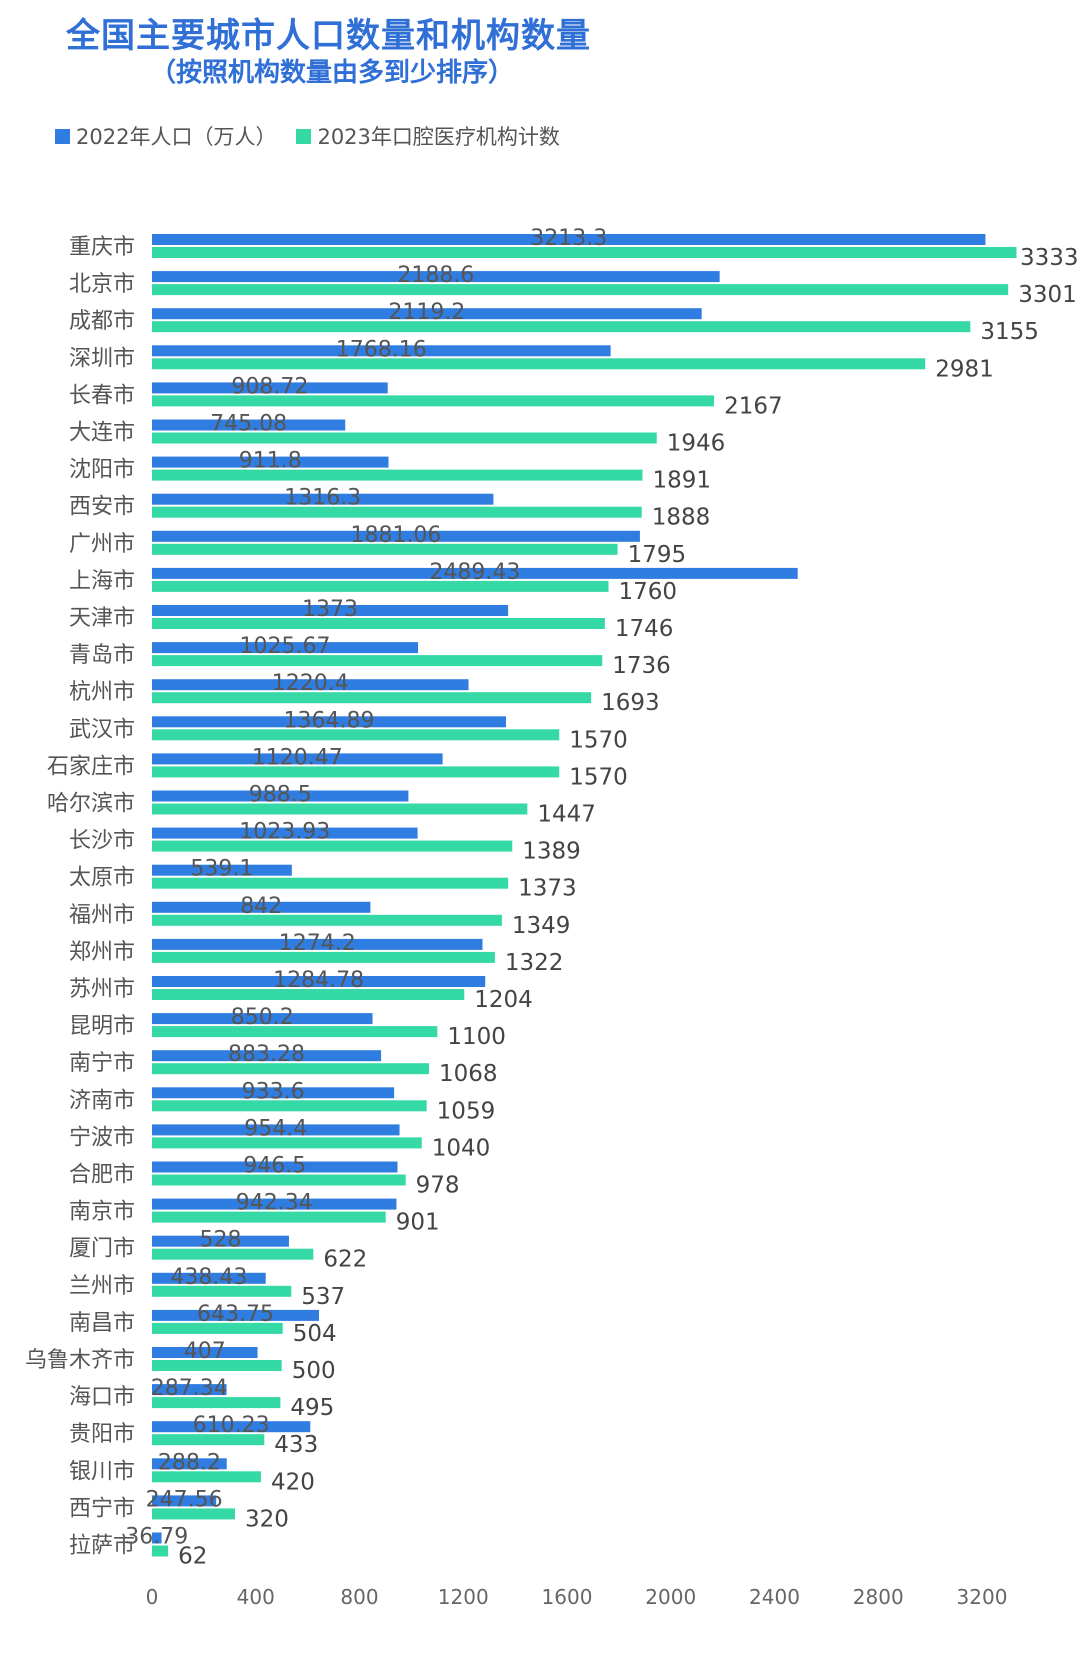 The width and height of the screenshot is (1080, 1662). Describe the element at coordinates (102, 470) in the screenshot. I see `category-label: 沈阳市` at that location.